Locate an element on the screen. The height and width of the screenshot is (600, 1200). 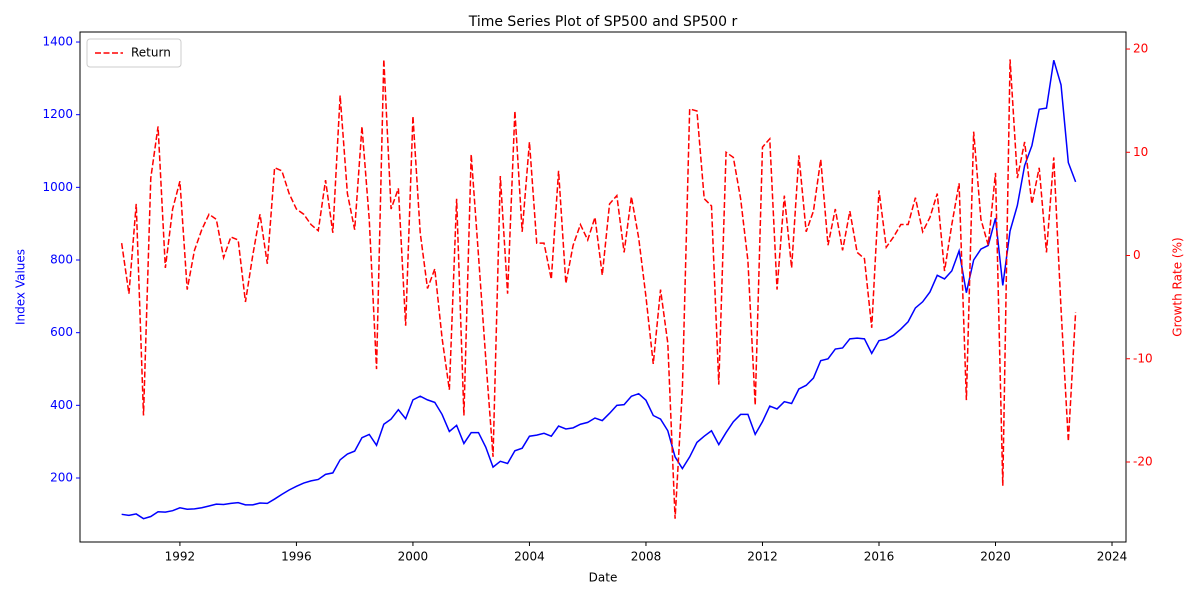
x-tick-label: 1992 is located at coordinates (180, 557).